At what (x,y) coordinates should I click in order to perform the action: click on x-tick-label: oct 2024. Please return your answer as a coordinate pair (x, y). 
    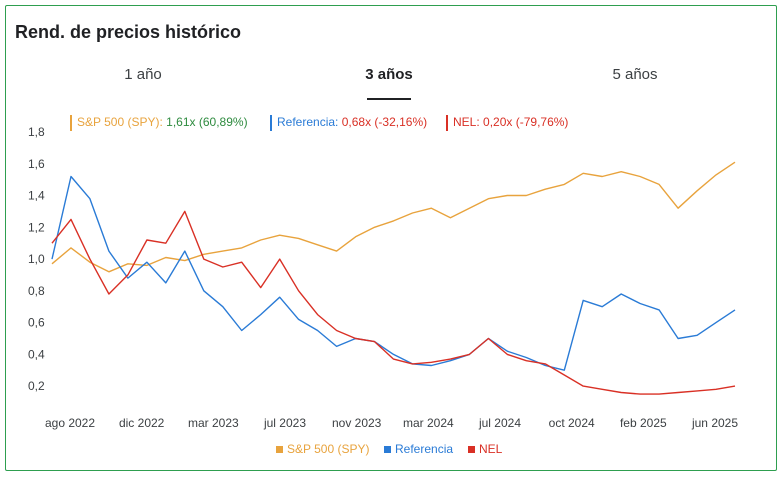
    Looking at the image, I should click on (572, 423).